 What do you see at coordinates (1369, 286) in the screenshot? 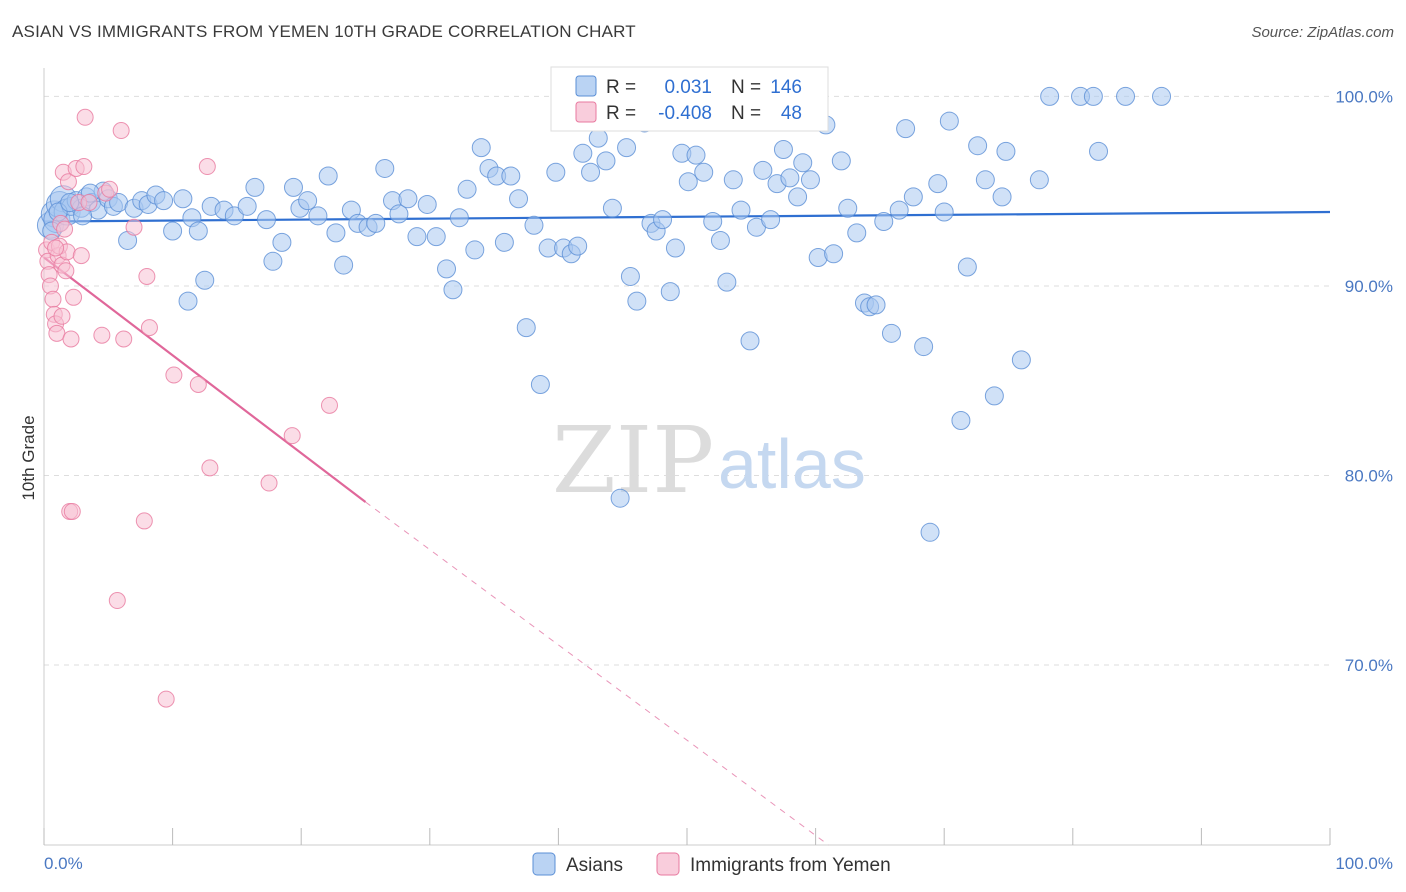
I see `y-tick-label-90: 90.0%` at bounding box center [1369, 286].